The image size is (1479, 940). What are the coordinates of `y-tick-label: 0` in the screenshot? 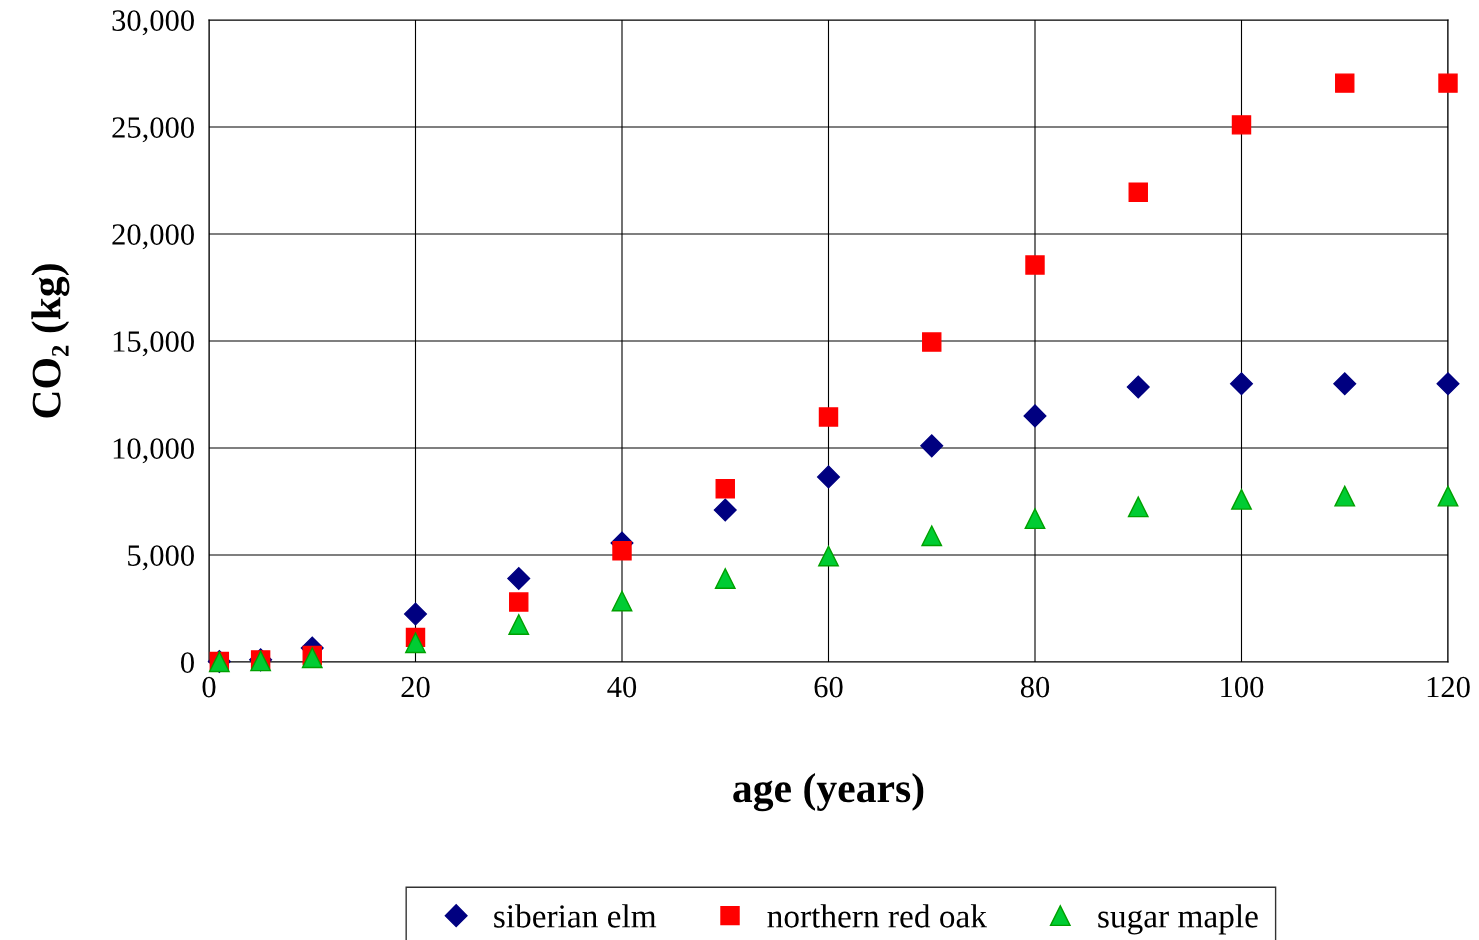 It's located at (187, 662).